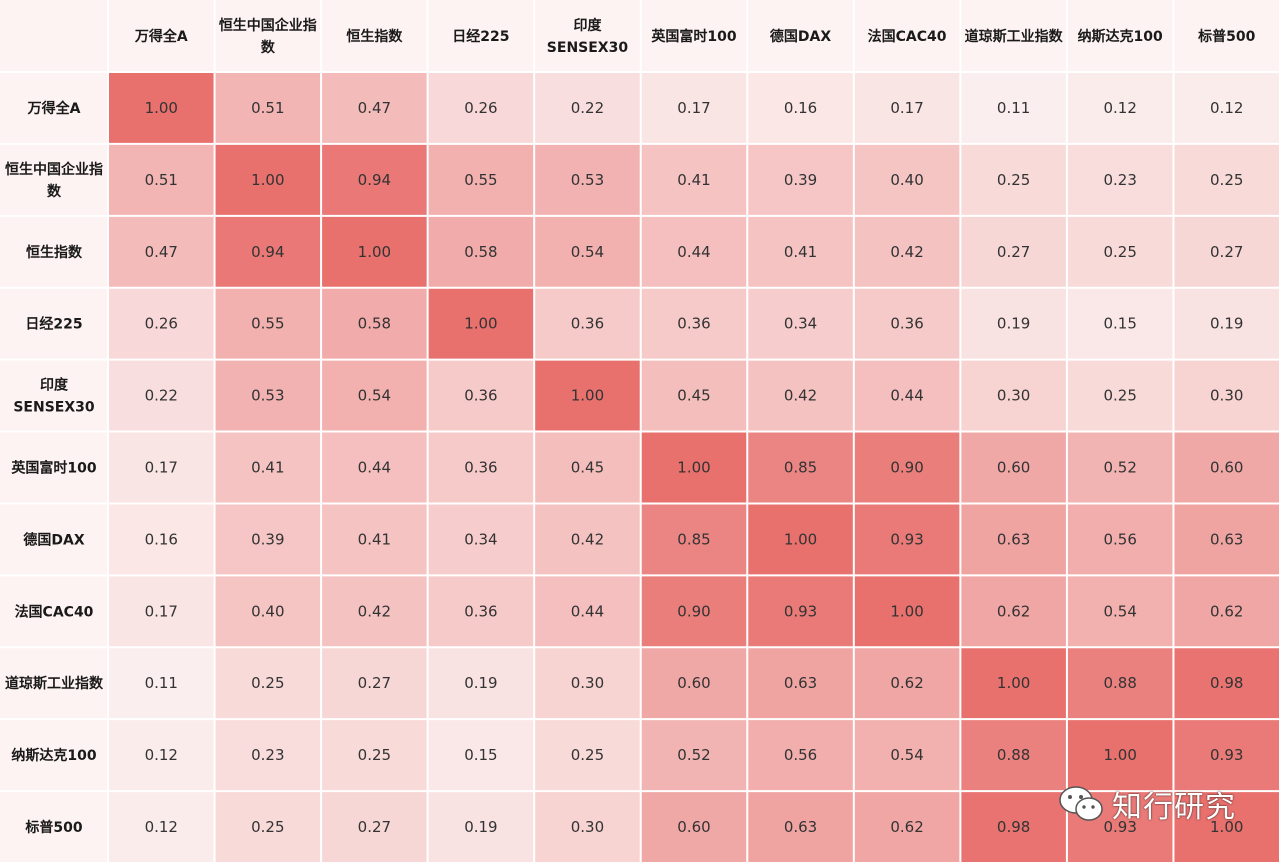  I want to click on cell-value-label: 0.88, so click(1119, 683).